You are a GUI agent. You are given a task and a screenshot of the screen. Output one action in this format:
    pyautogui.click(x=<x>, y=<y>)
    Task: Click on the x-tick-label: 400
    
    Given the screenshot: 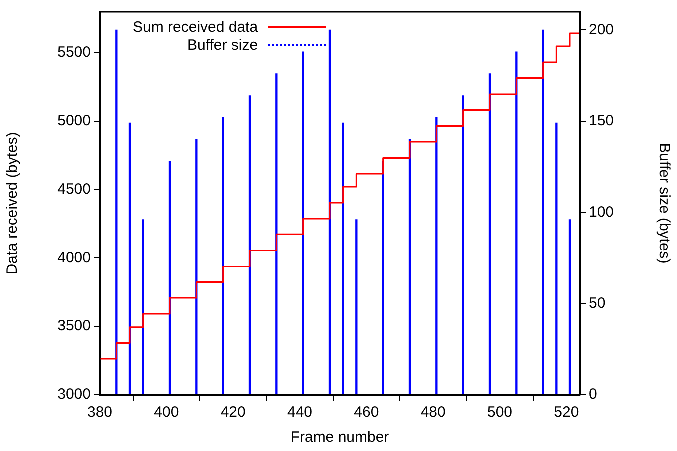 What is the action you would take?
    pyautogui.click(x=167, y=413)
    